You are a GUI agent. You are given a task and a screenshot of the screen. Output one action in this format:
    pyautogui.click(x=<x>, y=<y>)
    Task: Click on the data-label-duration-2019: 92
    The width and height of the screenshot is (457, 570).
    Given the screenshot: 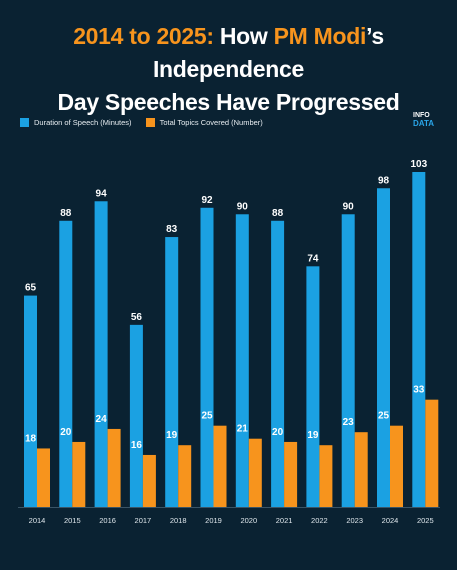 What is the action you would take?
    pyautogui.click(x=207, y=200)
    